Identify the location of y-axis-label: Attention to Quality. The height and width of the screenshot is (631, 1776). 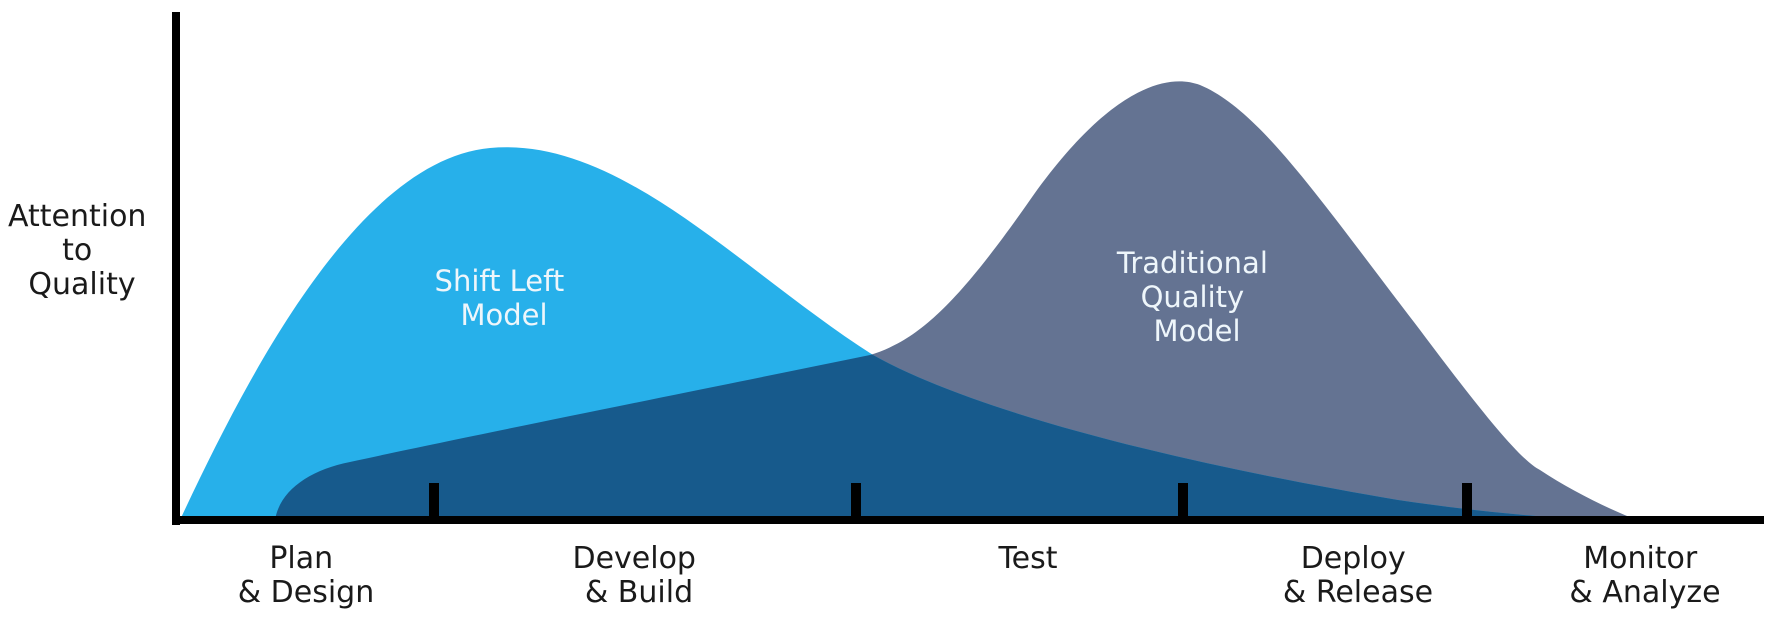
(82, 250).